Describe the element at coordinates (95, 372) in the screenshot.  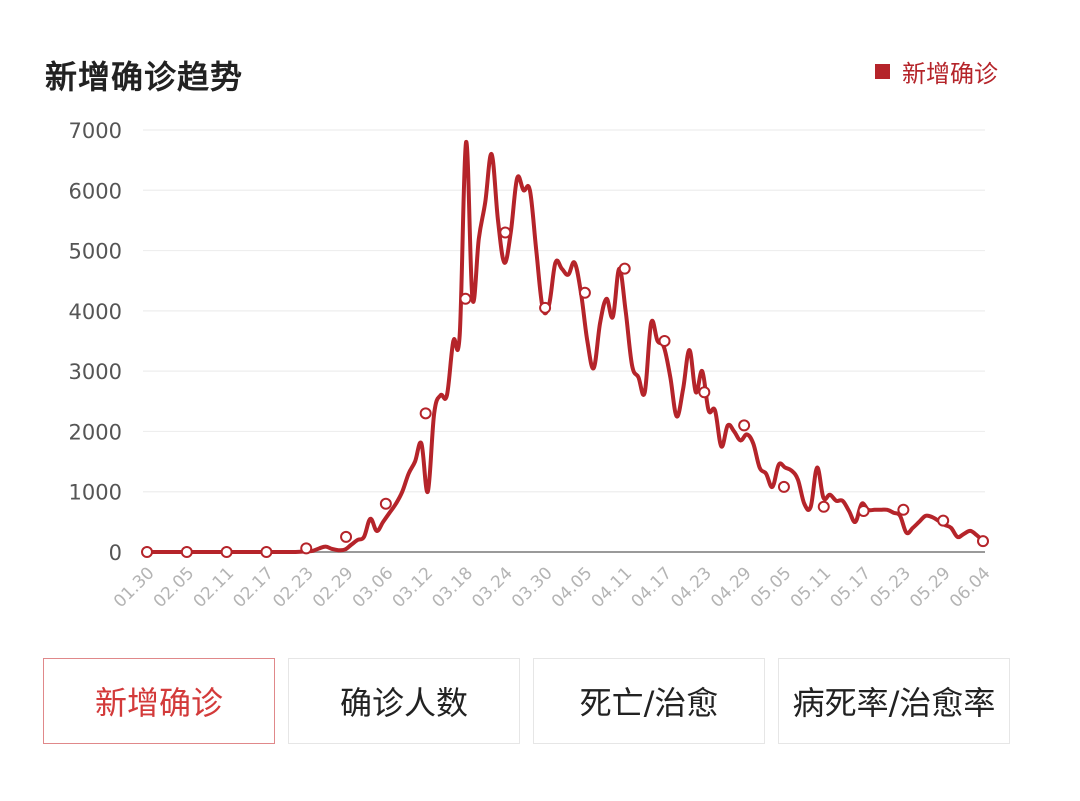
I see `y-tick-label: 3000` at that location.